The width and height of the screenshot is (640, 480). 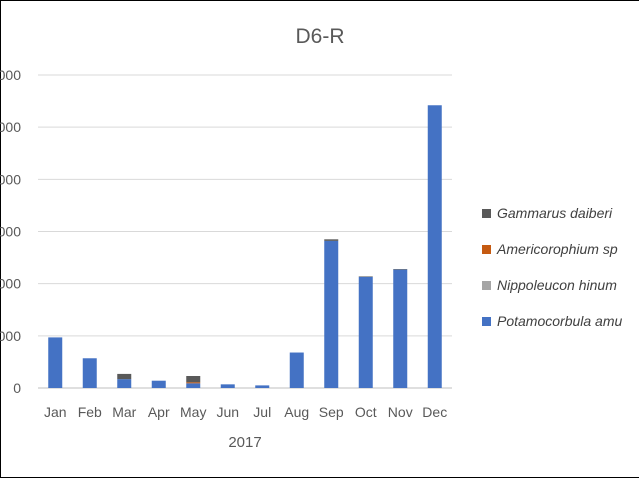 What do you see at coordinates (560, 321) in the screenshot?
I see `legend-label: Potamocorbula amu` at bounding box center [560, 321].